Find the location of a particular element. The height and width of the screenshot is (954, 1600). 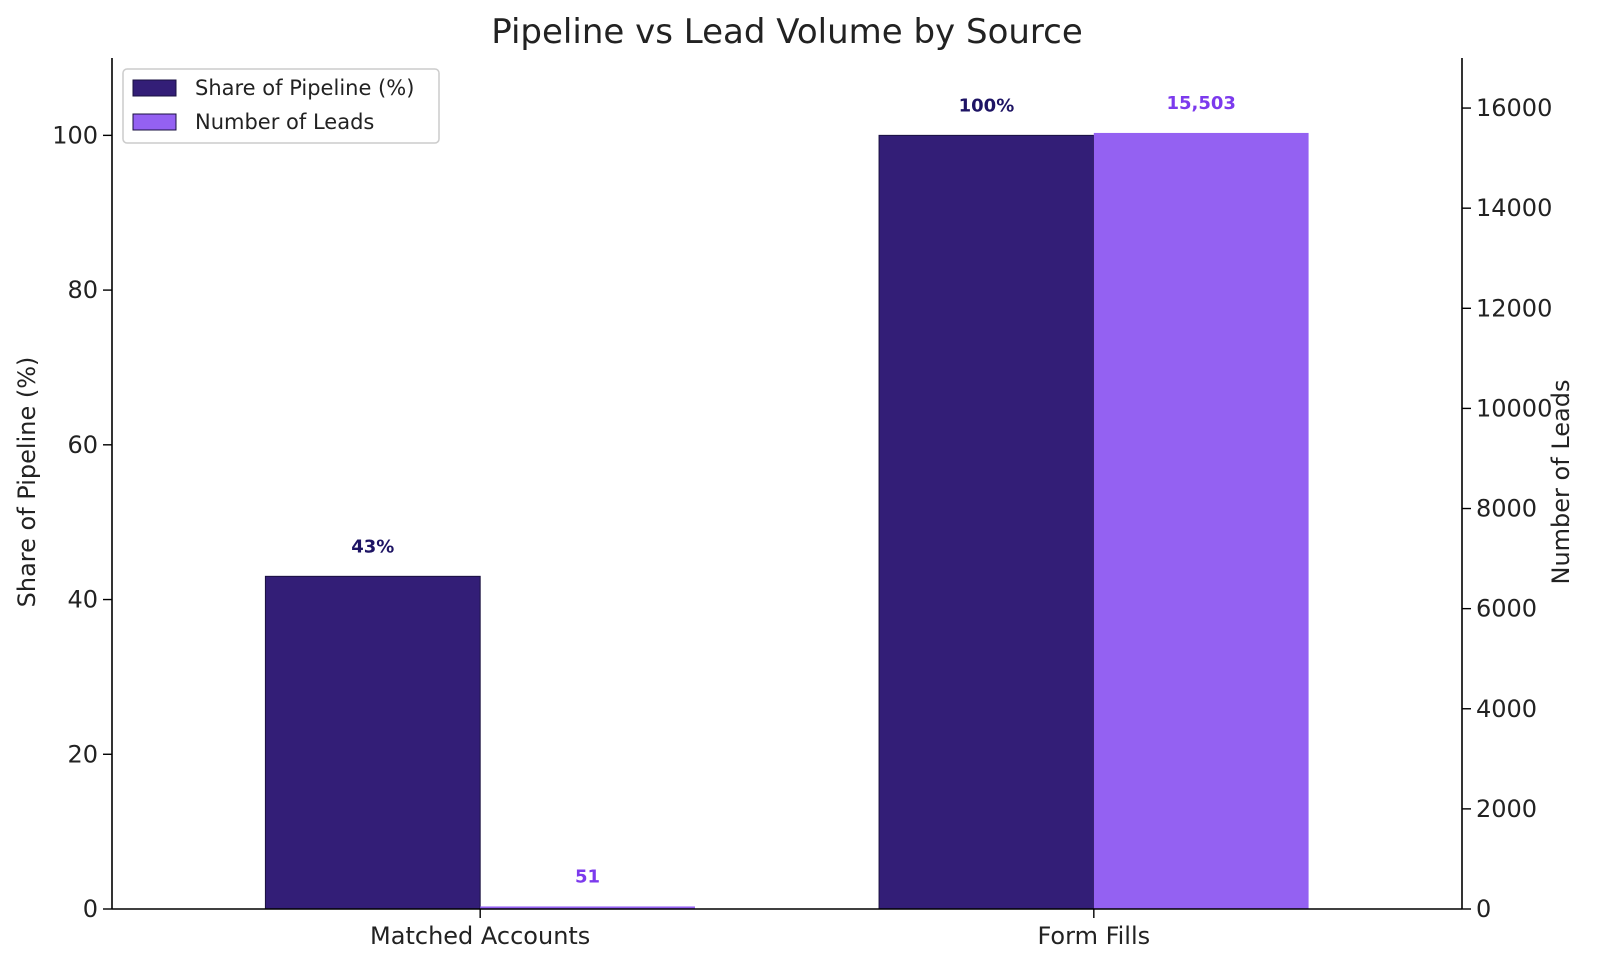

data-label-pipeline-1: 100% is located at coordinates (987, 105).